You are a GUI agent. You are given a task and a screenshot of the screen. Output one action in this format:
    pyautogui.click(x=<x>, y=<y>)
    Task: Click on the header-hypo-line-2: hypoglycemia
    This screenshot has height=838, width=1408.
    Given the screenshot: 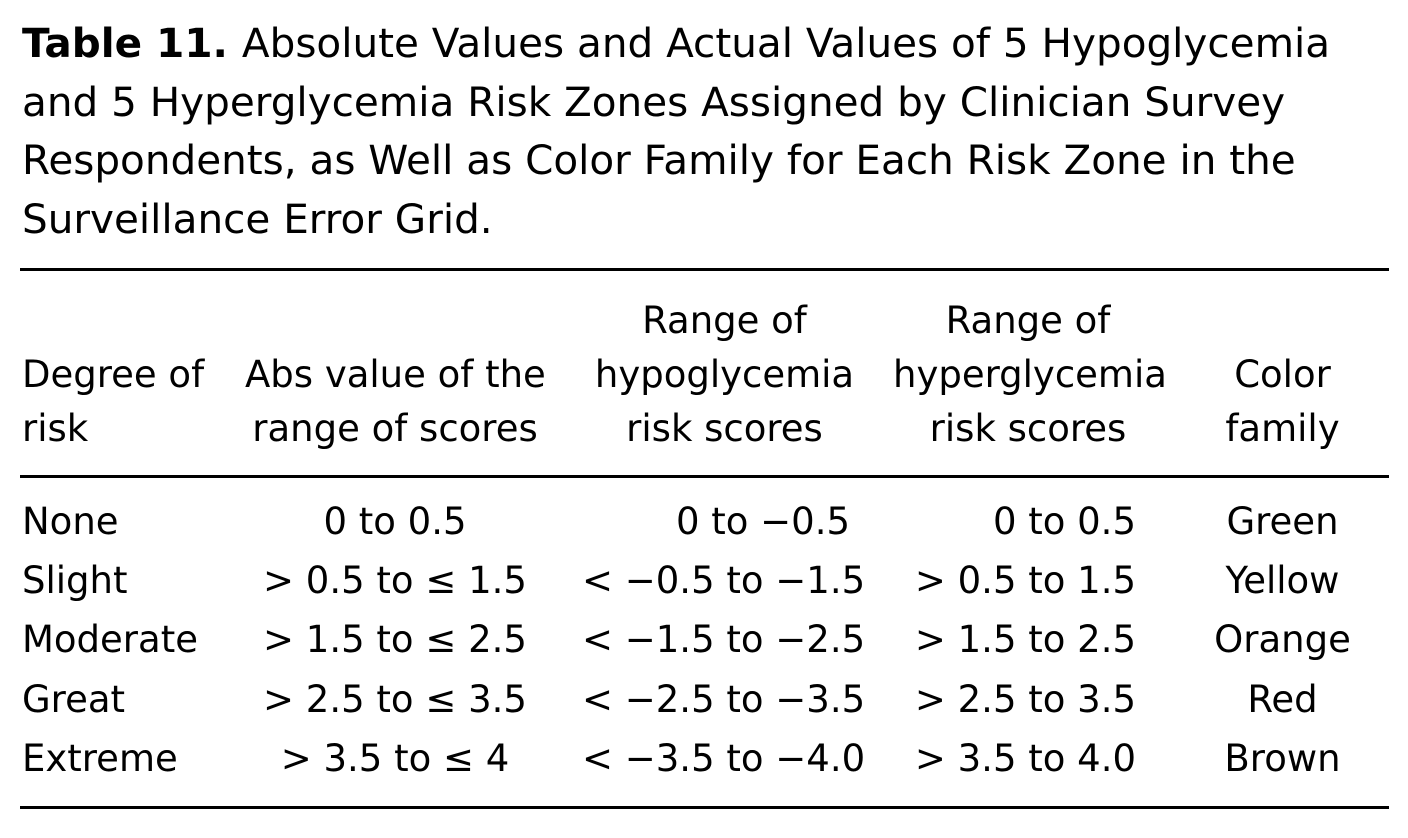 What is the action you would take?
    pyautogui.click(x=724, y=374)
    